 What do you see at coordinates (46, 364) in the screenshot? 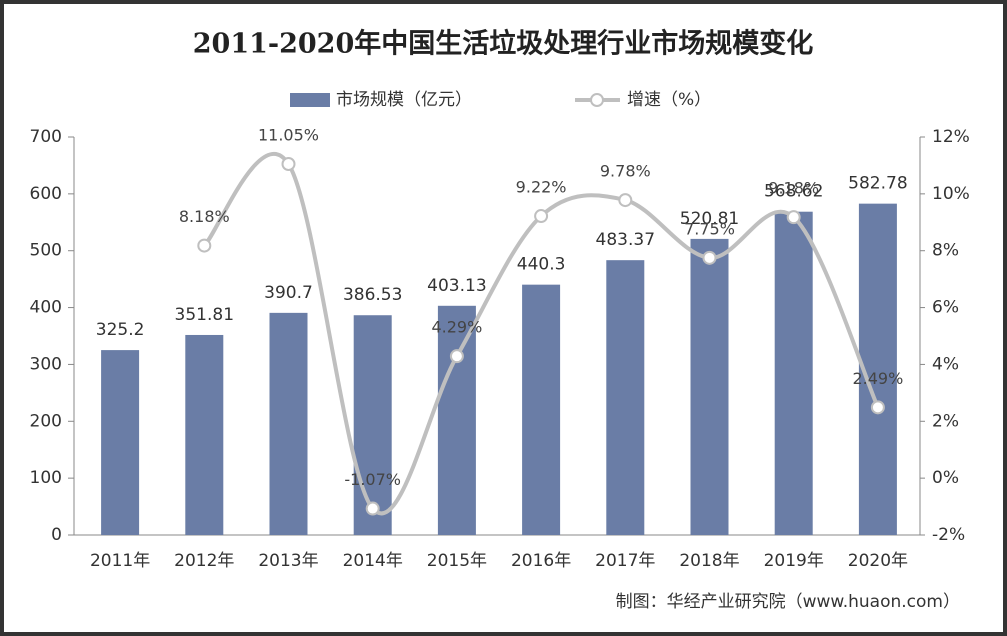
I see `y-tick-label: 300` at bounding box center [46, 364].